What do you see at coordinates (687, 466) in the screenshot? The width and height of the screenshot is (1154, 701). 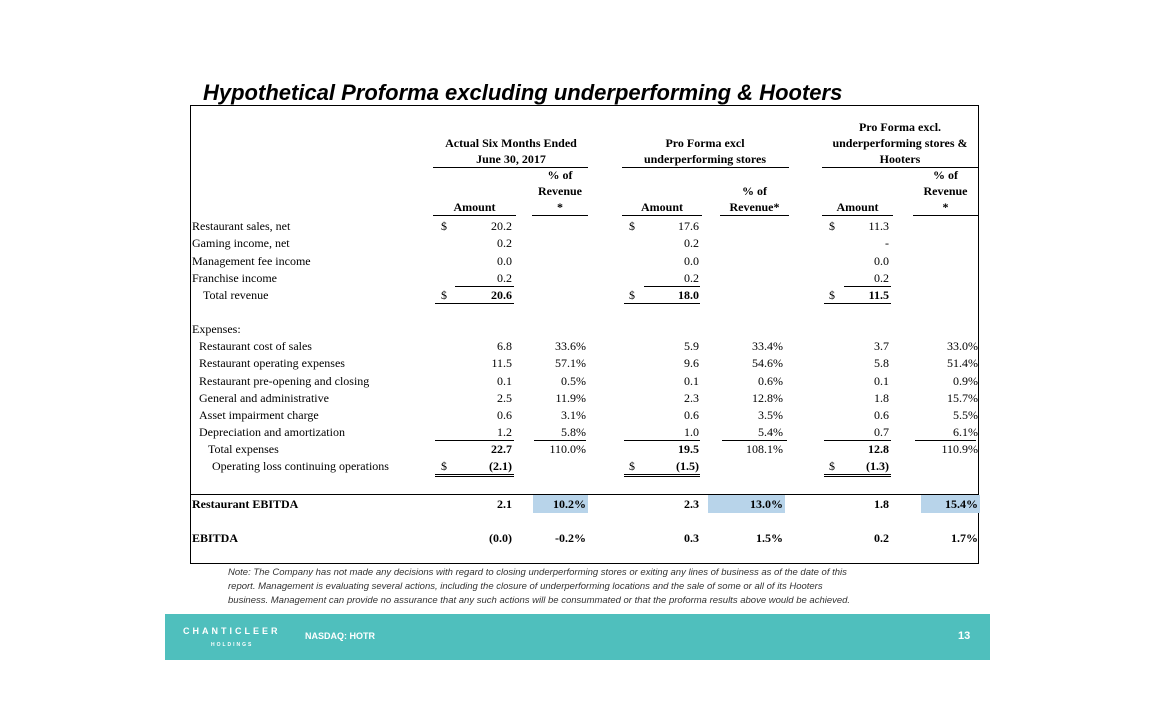 I see `amount: (1.5)` at bounding box center [687, 466].